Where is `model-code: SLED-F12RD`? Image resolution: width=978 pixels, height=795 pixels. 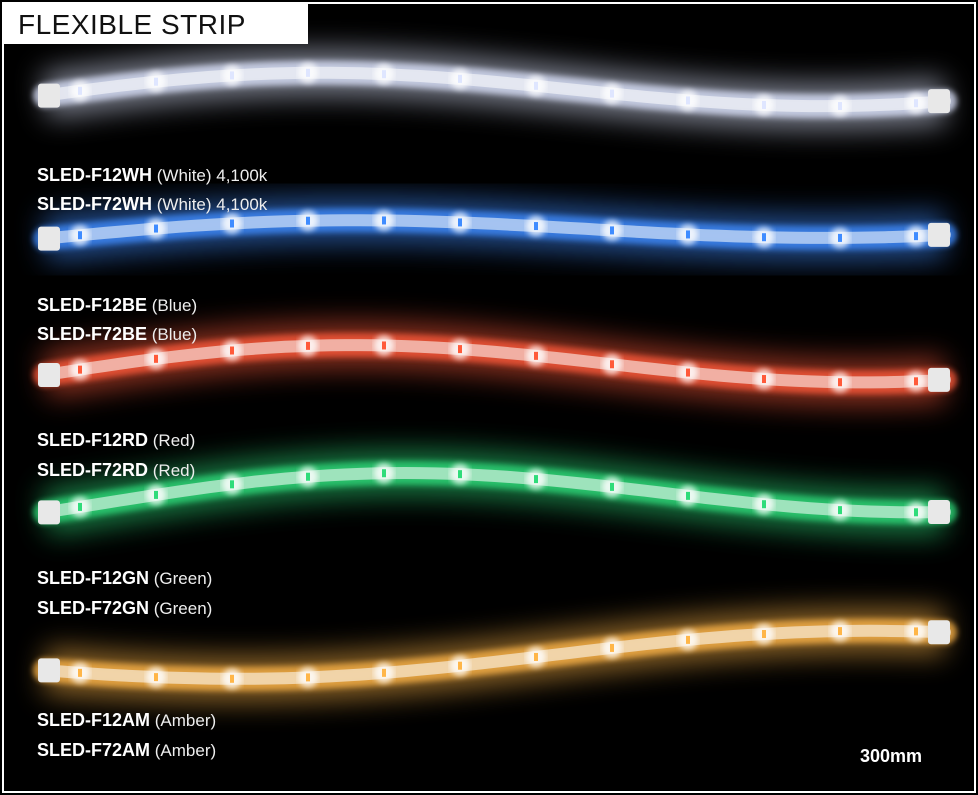
model-code: SLED-F12RD is located at coordinates (93, 440).